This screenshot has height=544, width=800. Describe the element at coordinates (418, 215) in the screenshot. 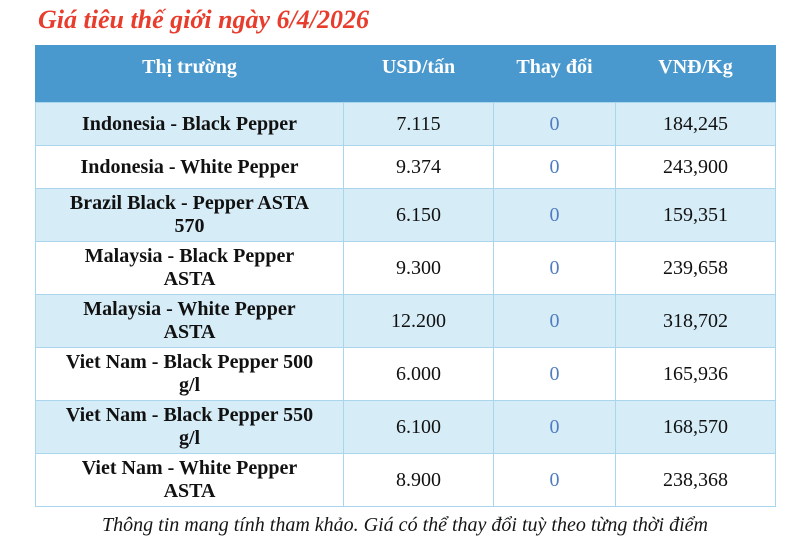

I see `usd-cell: 6.150` at that location.